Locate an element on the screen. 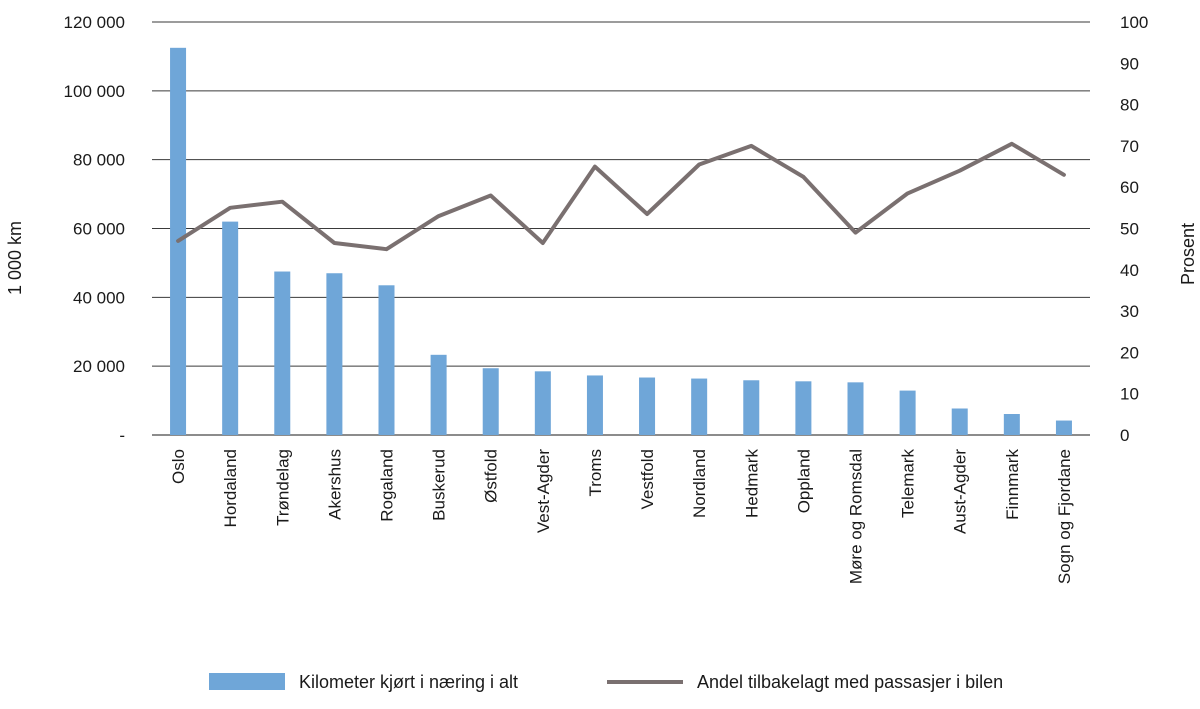 The height and width of the screenshot is (709, 1200). left-axis-title: 1 000 km is located at coordinates (15, 258).